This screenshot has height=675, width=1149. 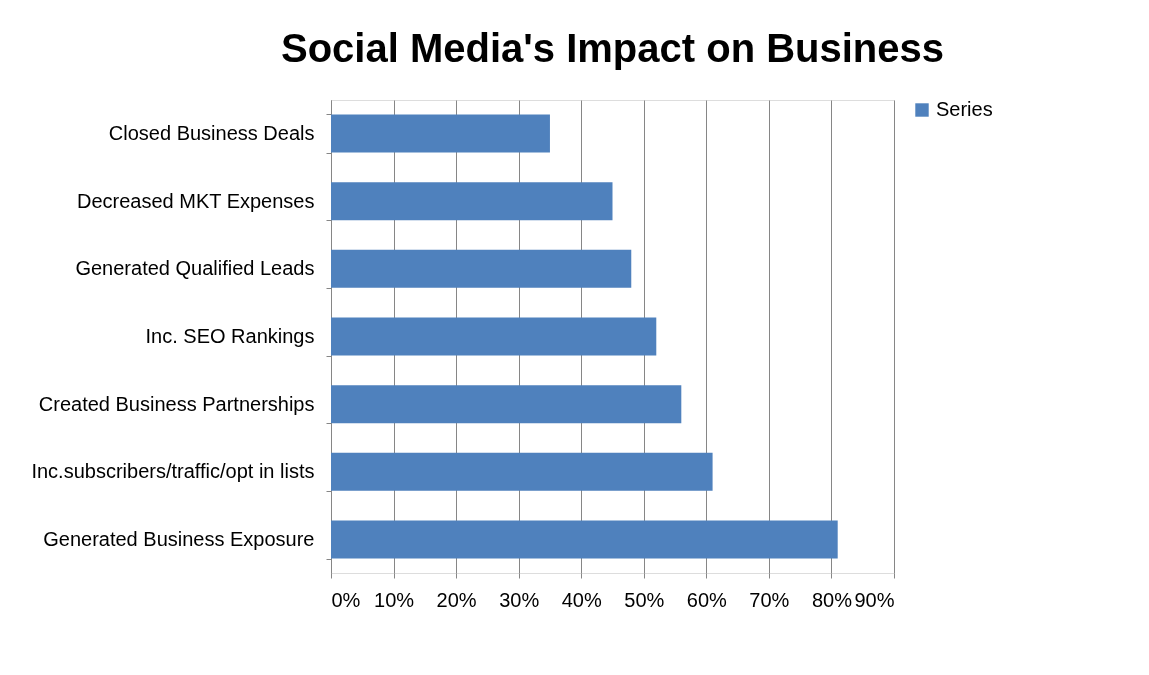 I want to click on x-tick-label: 90%, so click(x=874, y=599).